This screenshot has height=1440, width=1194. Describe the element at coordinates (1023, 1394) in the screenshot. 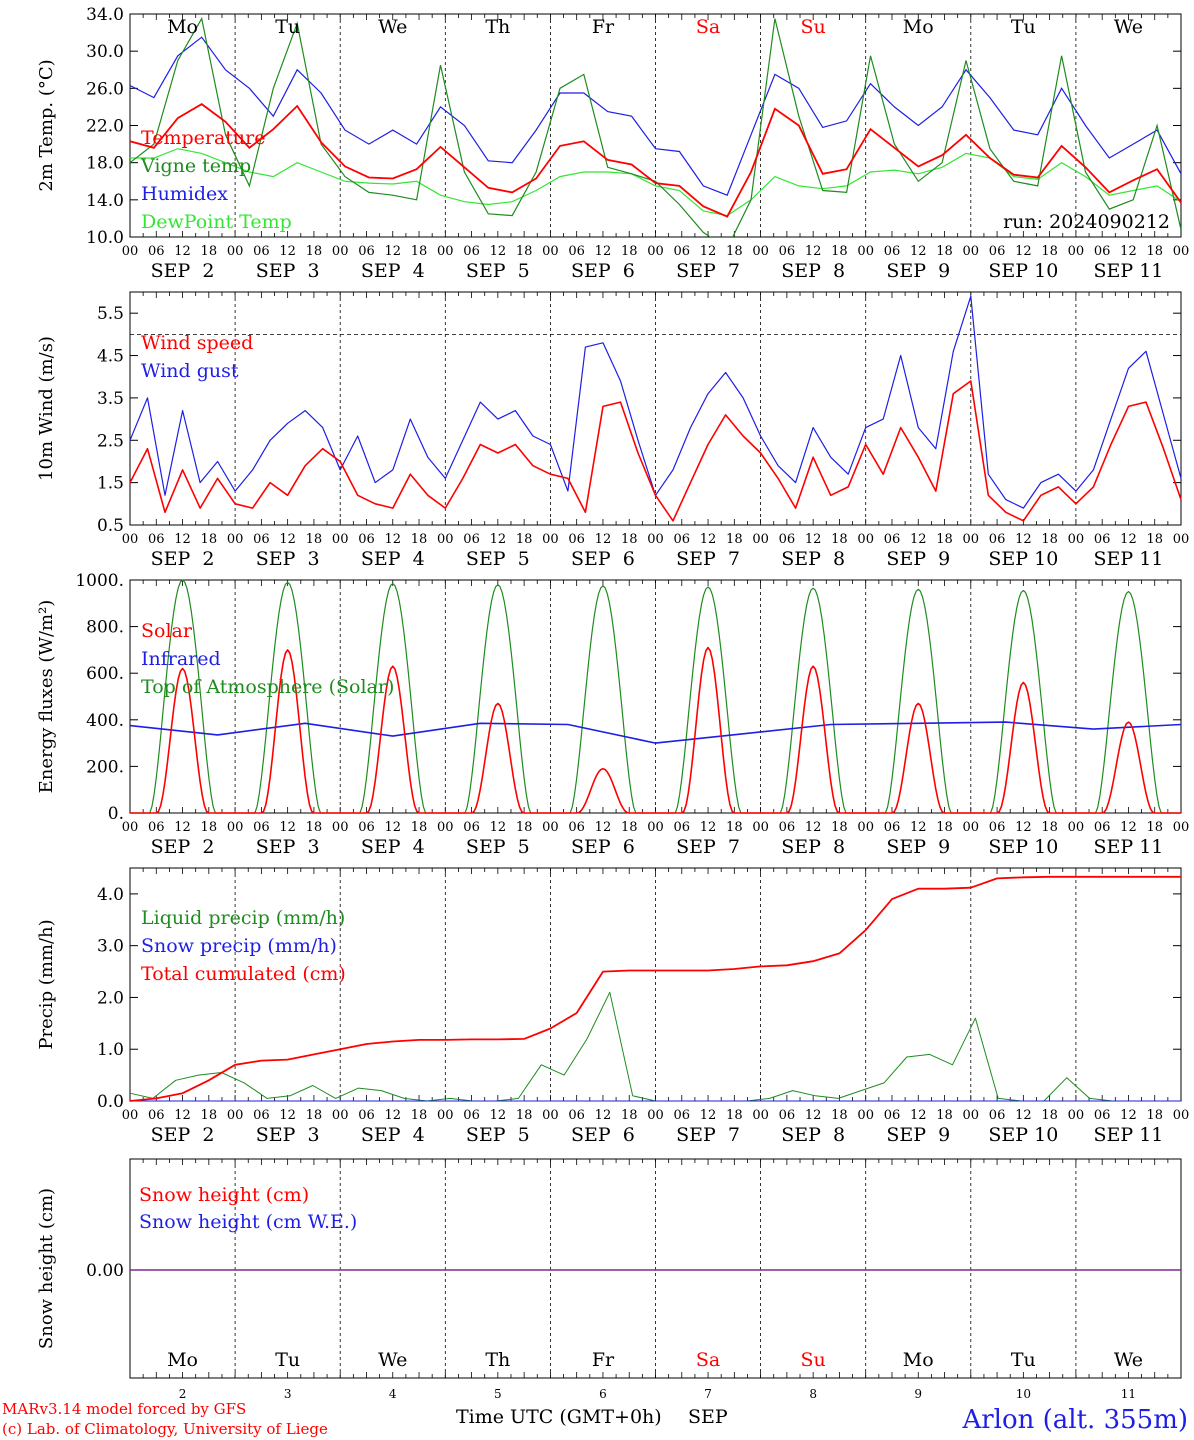

I see `day-number: 10` at that location.